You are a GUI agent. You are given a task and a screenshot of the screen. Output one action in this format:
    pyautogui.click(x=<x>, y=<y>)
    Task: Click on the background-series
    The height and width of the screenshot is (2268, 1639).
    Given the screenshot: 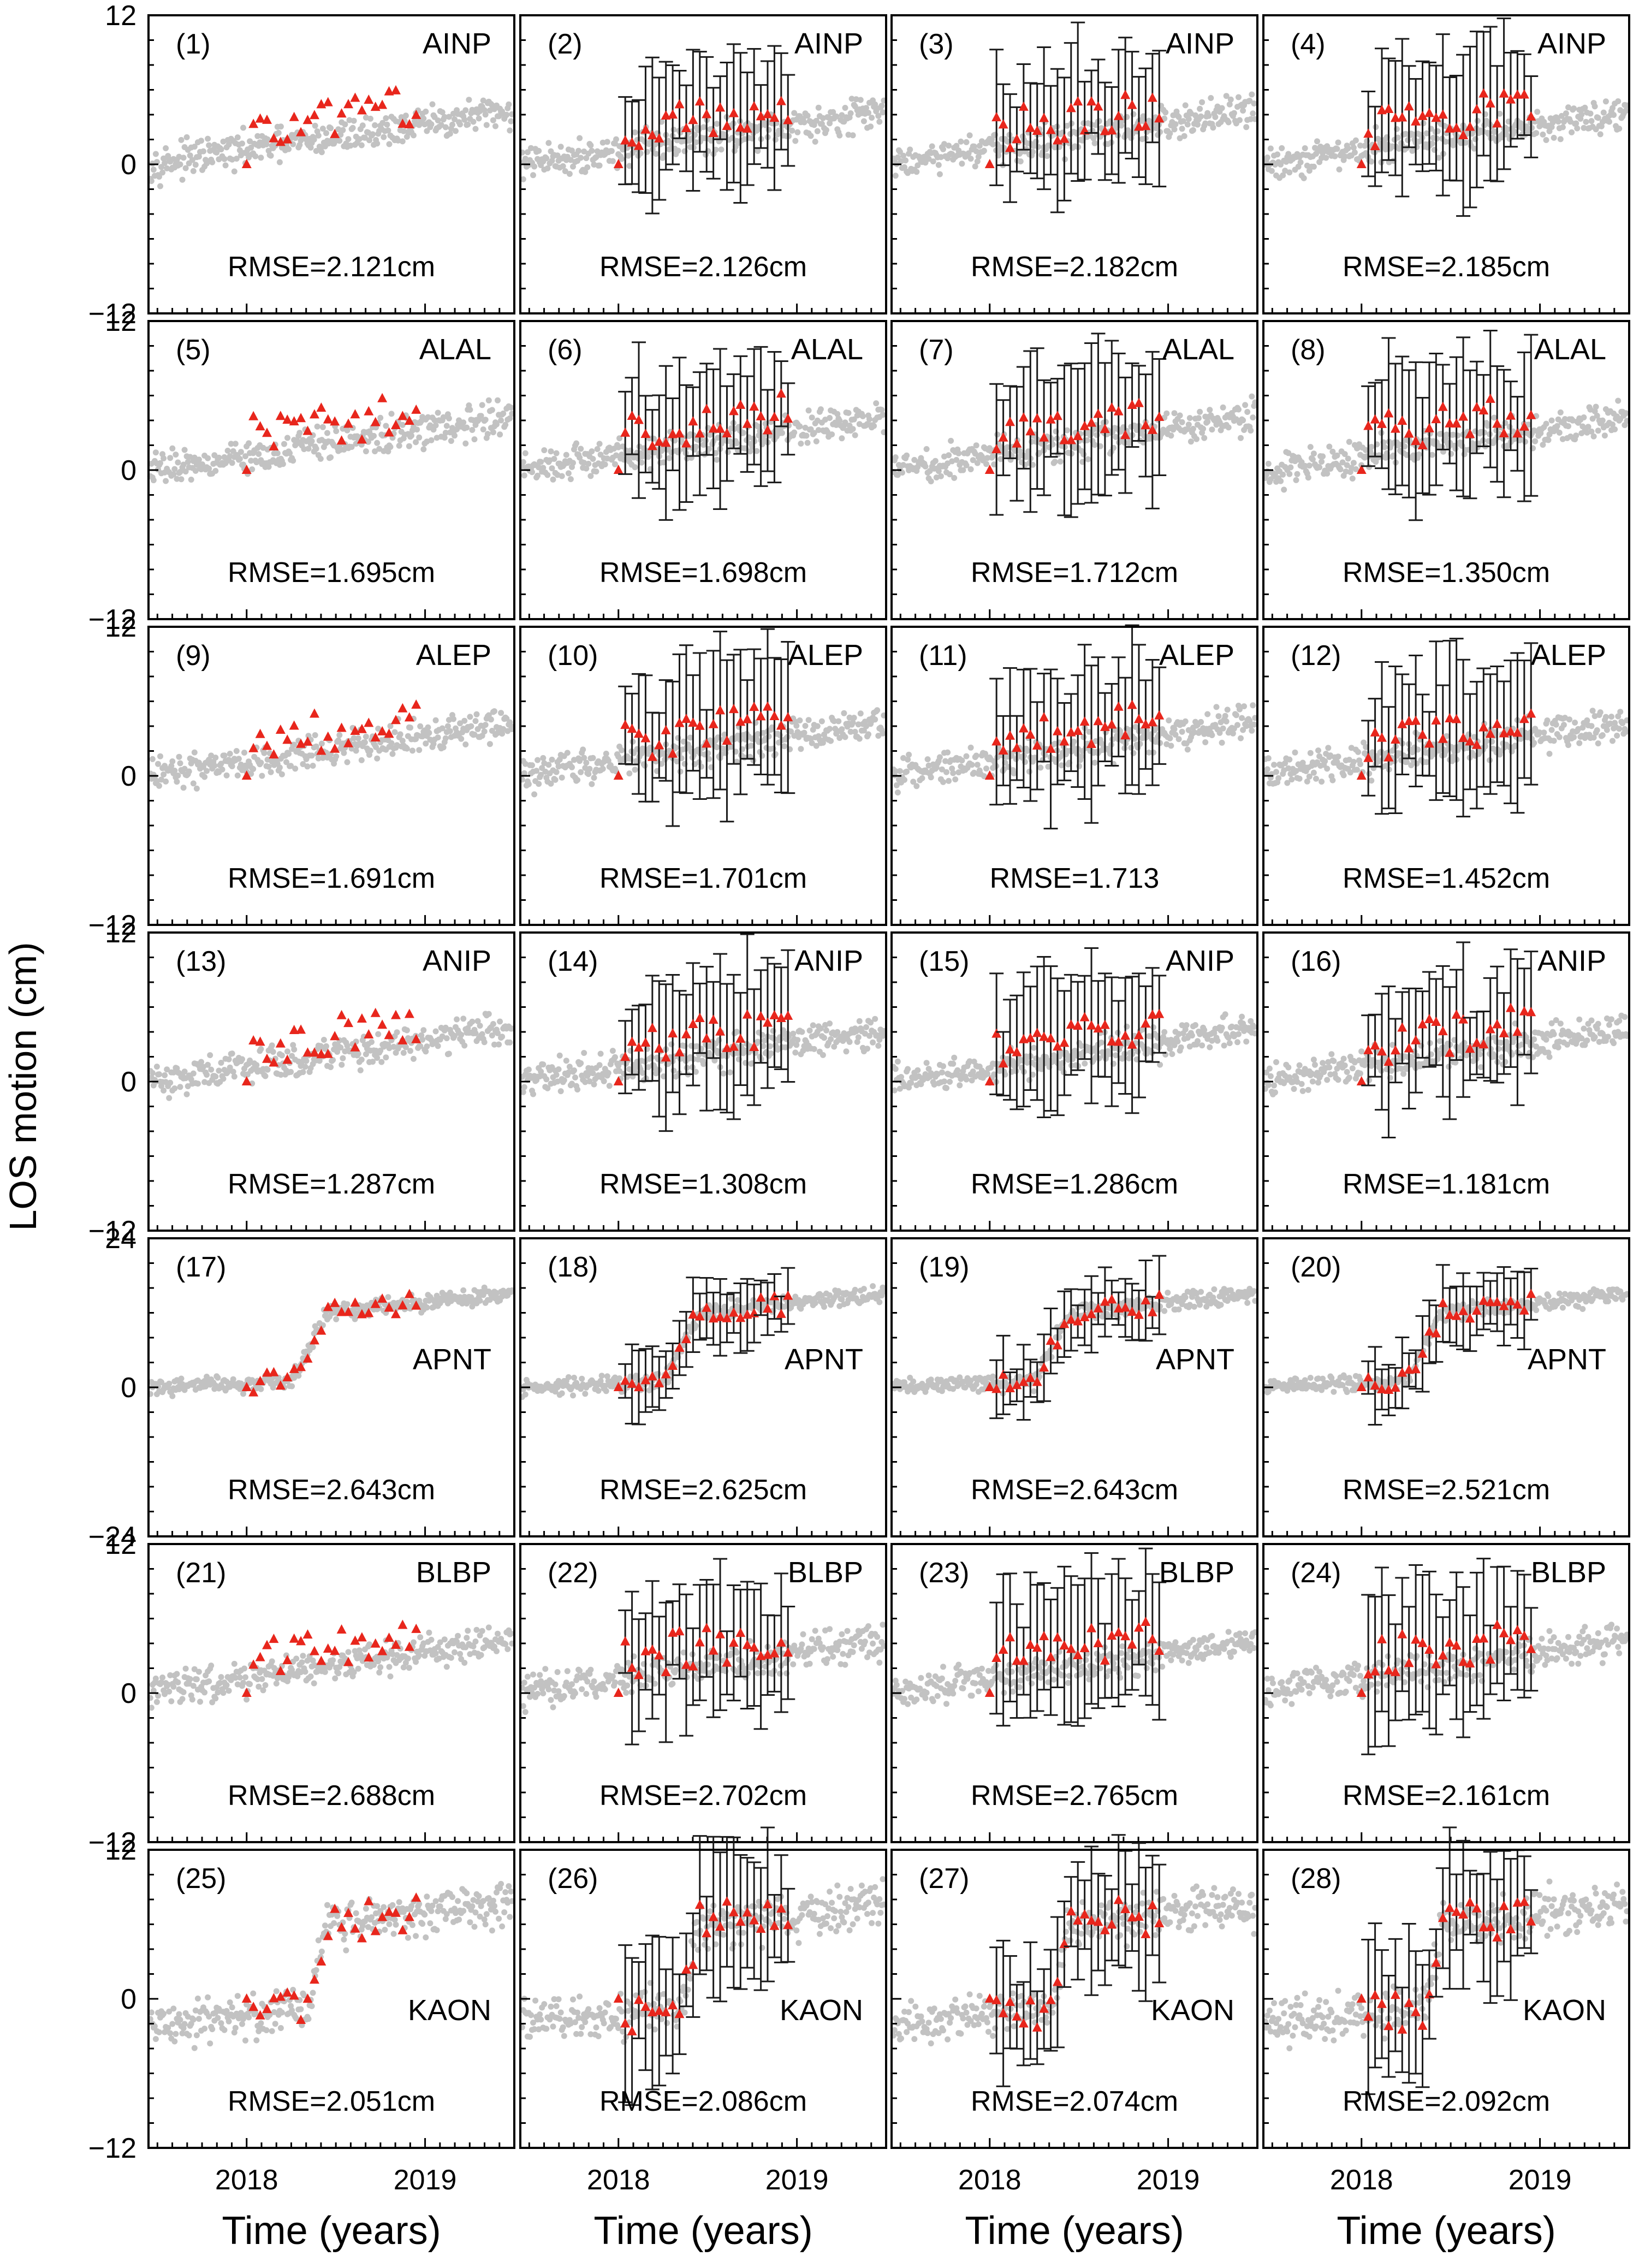 What is the action you would take?
    pyautogui.click(x=331, y=440)
    